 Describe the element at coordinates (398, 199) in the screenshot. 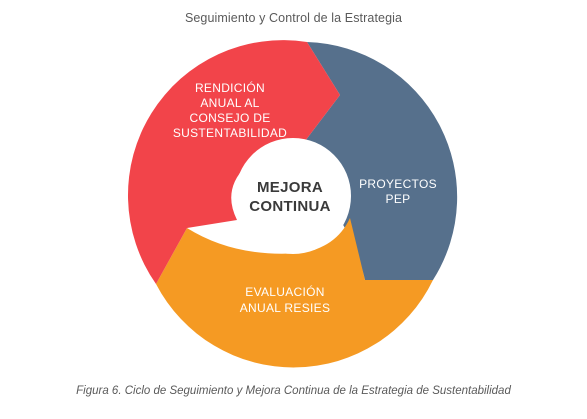

I see `proyectos-label-line2: PEP` at that location.